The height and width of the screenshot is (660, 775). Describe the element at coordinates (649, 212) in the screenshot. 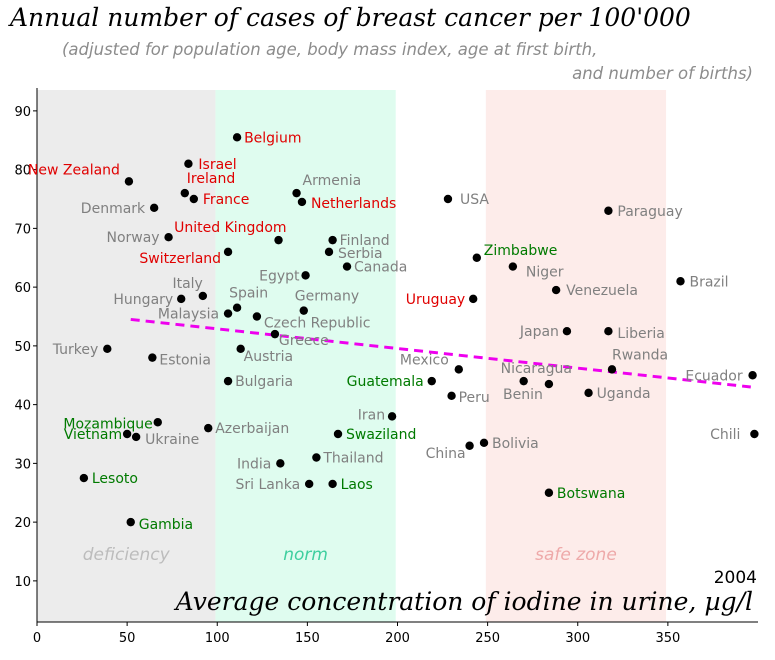

I see `point-label: Paraguay` at that location.